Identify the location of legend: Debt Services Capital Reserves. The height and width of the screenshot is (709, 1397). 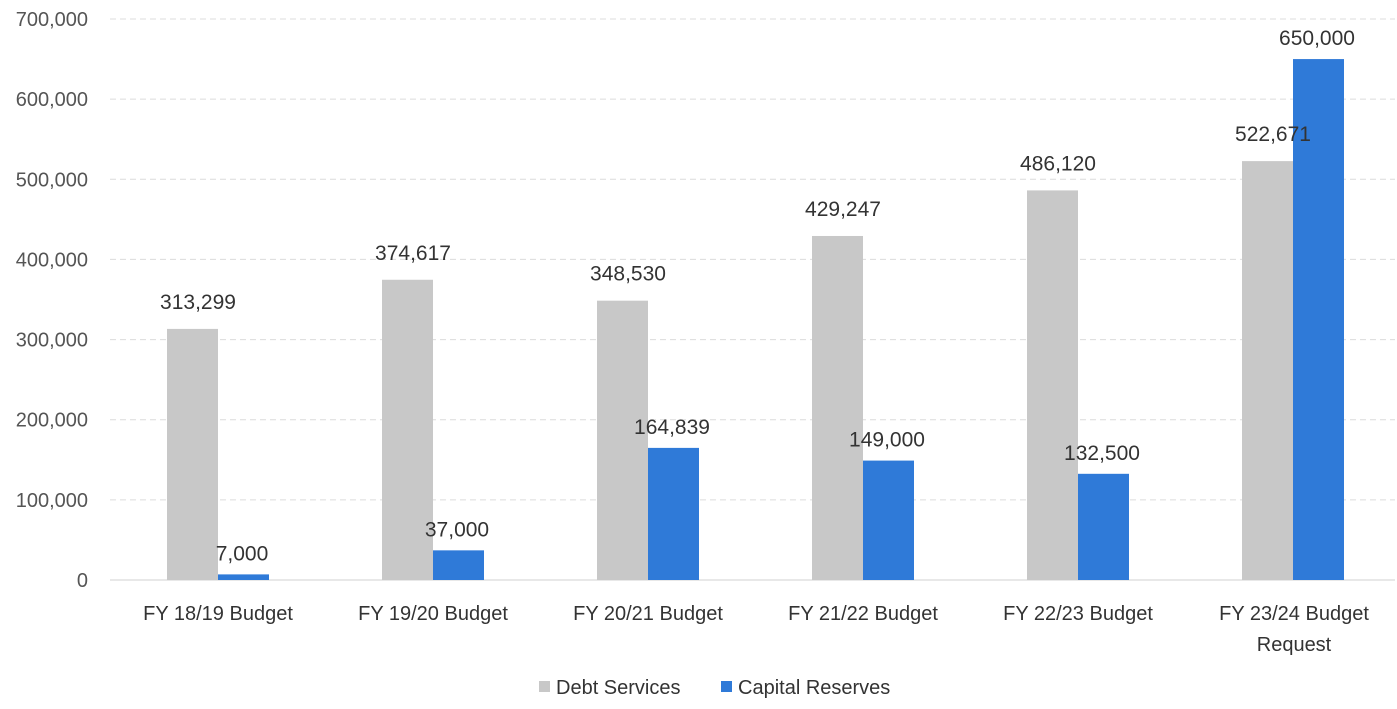
(714, 688).